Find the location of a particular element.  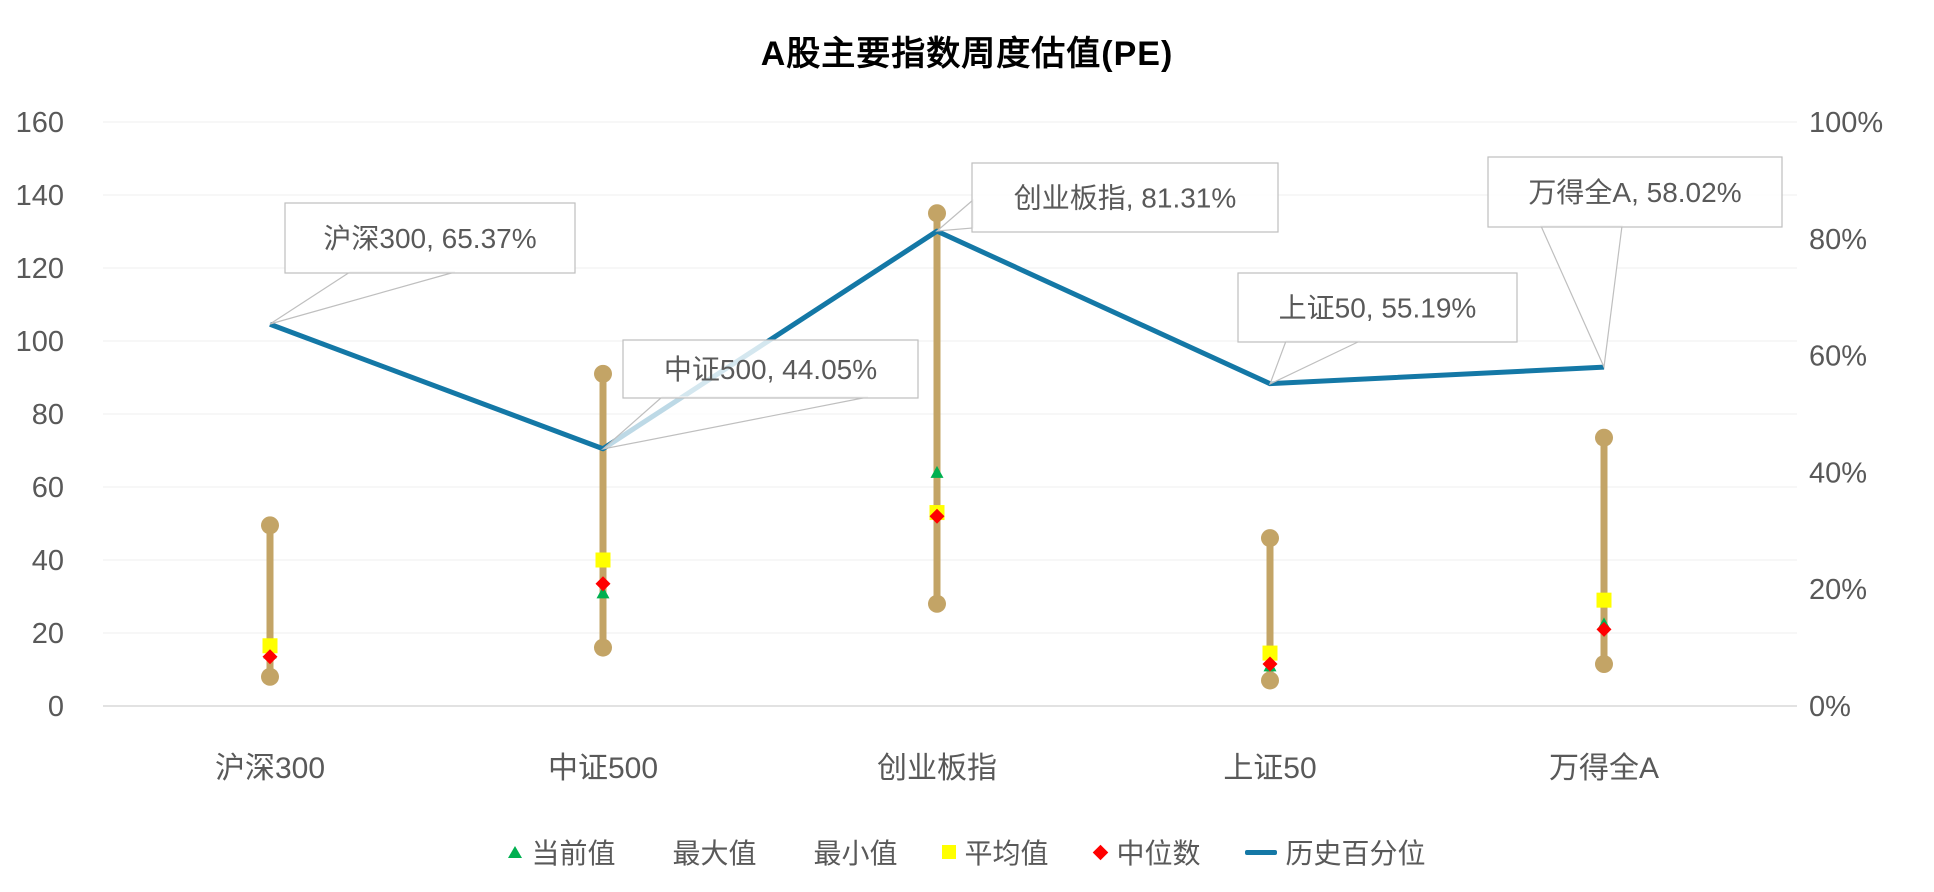

data-label-text: 中证500, 44.05% is located at coordinates (770, 369).